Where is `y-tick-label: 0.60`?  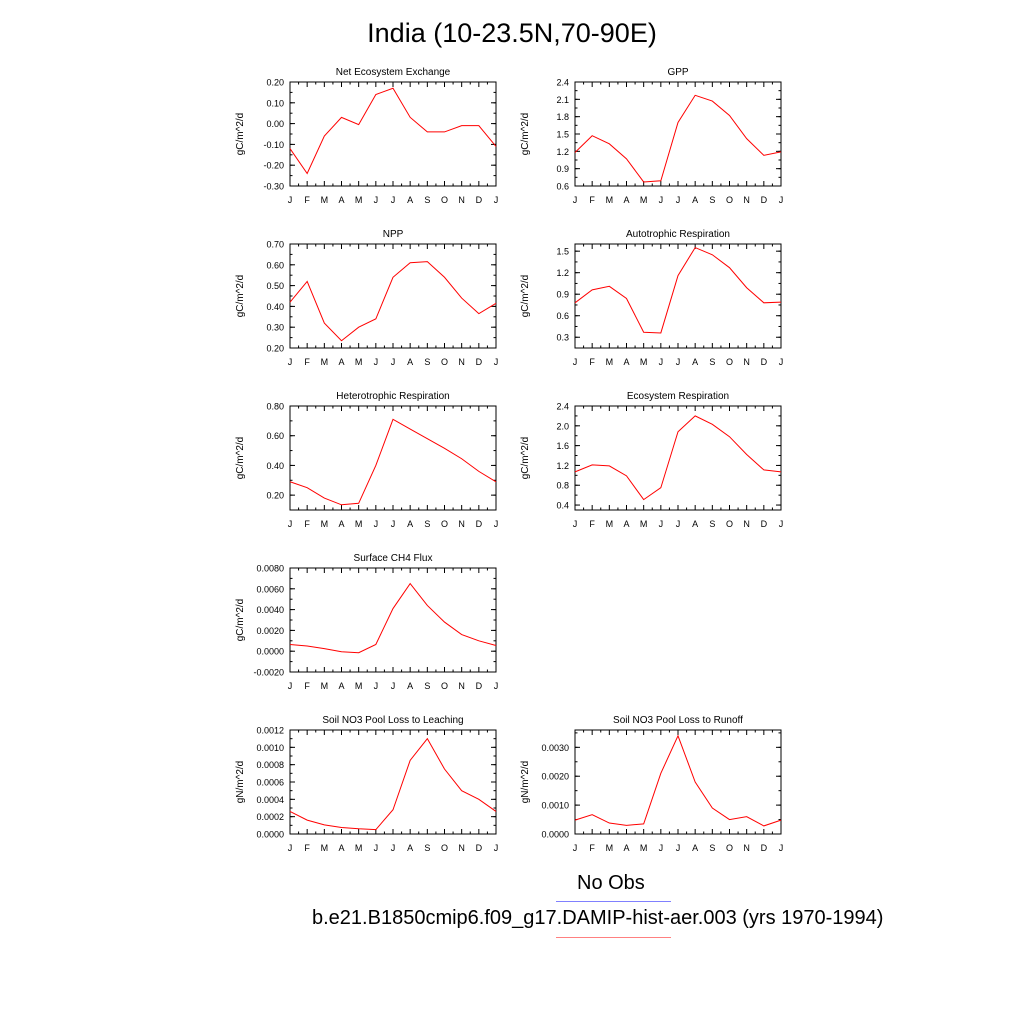
y-tick-label: 0.60 is located at coordinates (275, 265).